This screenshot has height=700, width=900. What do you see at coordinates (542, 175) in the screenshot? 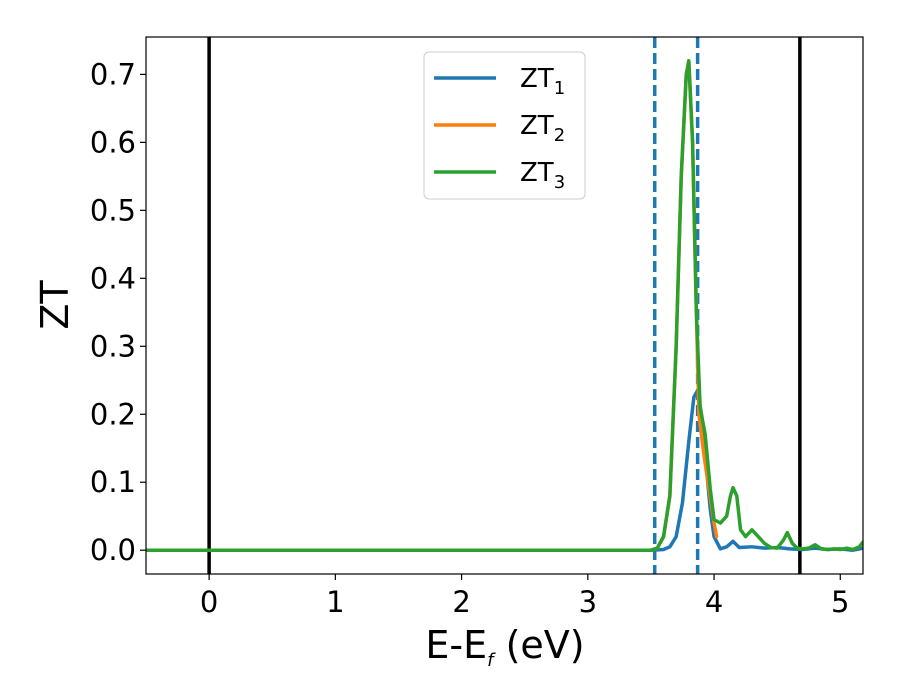
I see `legend-label-3: ZT3` at bounding box center [542, 175].